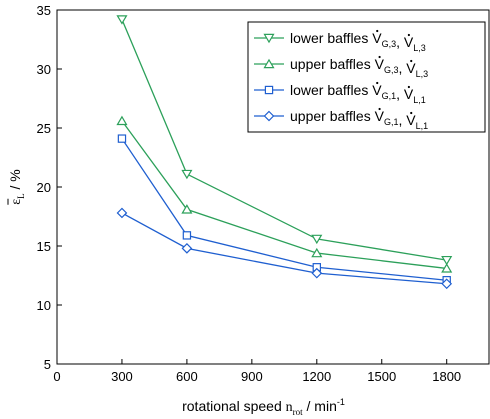 The height and width of the screenshot is (419, 490). Describe the element at coordinates (16, 202) in the screenshot. I see `y-axis-title-symbol: ε` at that location.